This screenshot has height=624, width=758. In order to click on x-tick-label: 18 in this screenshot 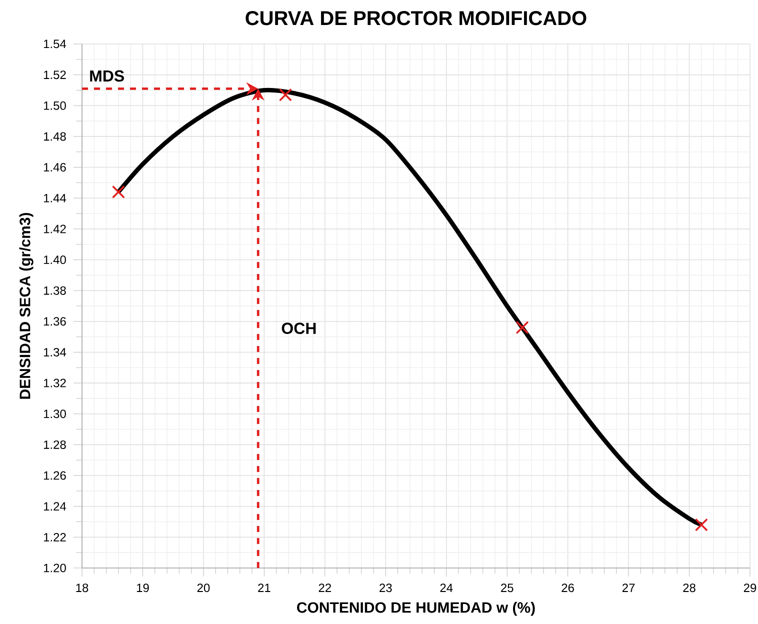, I will do `click(82, 588)`.